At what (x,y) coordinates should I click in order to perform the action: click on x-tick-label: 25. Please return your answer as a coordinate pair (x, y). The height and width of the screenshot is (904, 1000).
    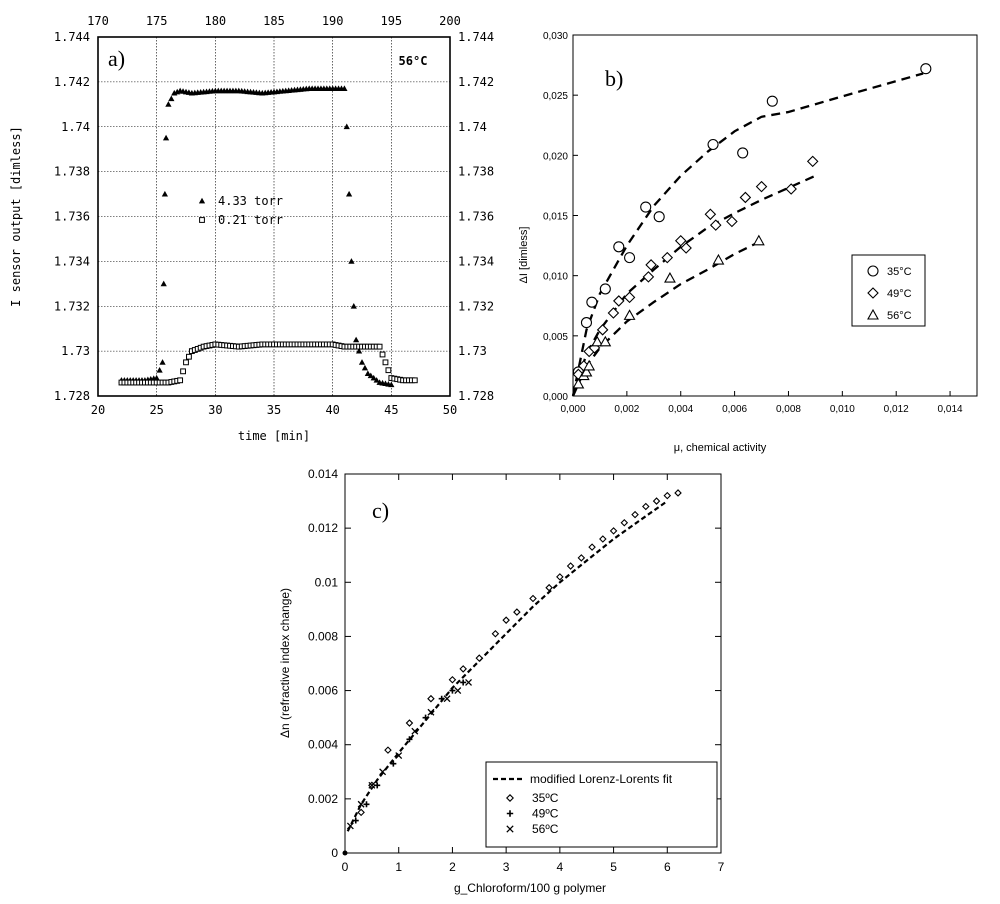
    Looking at the image, I should click on (156, 410).